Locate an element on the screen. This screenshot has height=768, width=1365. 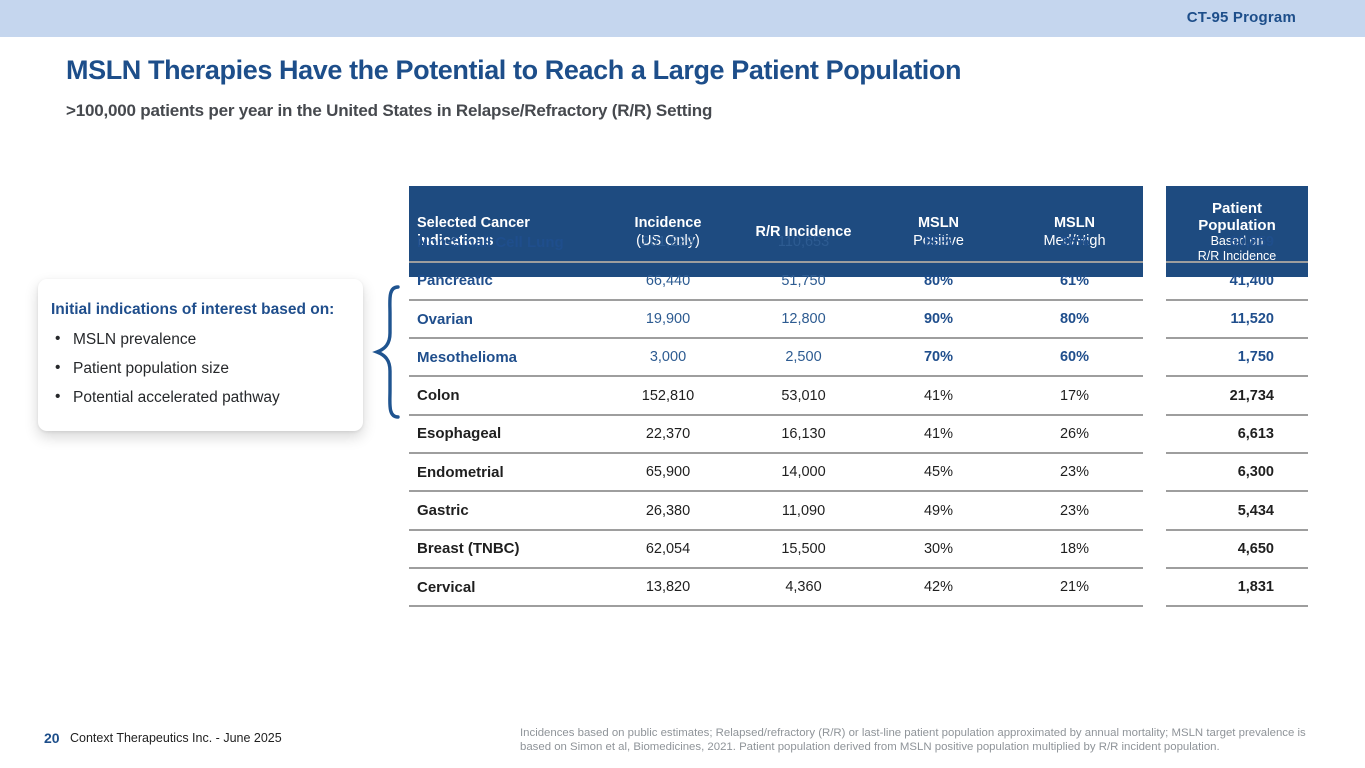
table-cell: 42% is located at coordinates (938, 588).